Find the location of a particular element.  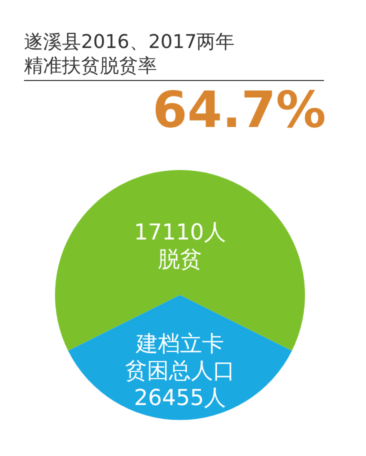

slice-label: 建档立卡贫困总人口26455人 is located at coordinates (180, 372).